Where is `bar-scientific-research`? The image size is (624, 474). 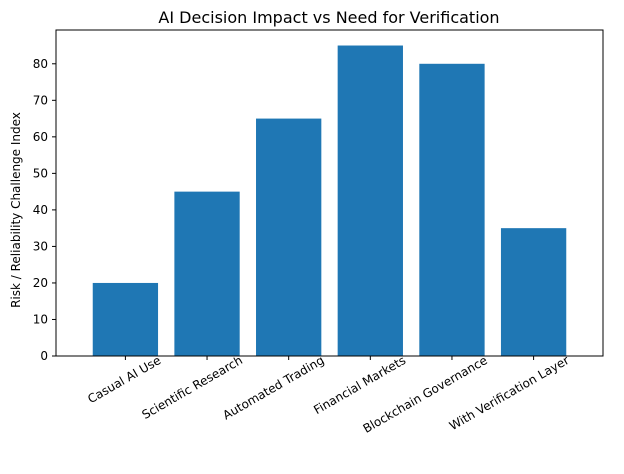 bar-scientific-research is located at coordinates (207, 273).